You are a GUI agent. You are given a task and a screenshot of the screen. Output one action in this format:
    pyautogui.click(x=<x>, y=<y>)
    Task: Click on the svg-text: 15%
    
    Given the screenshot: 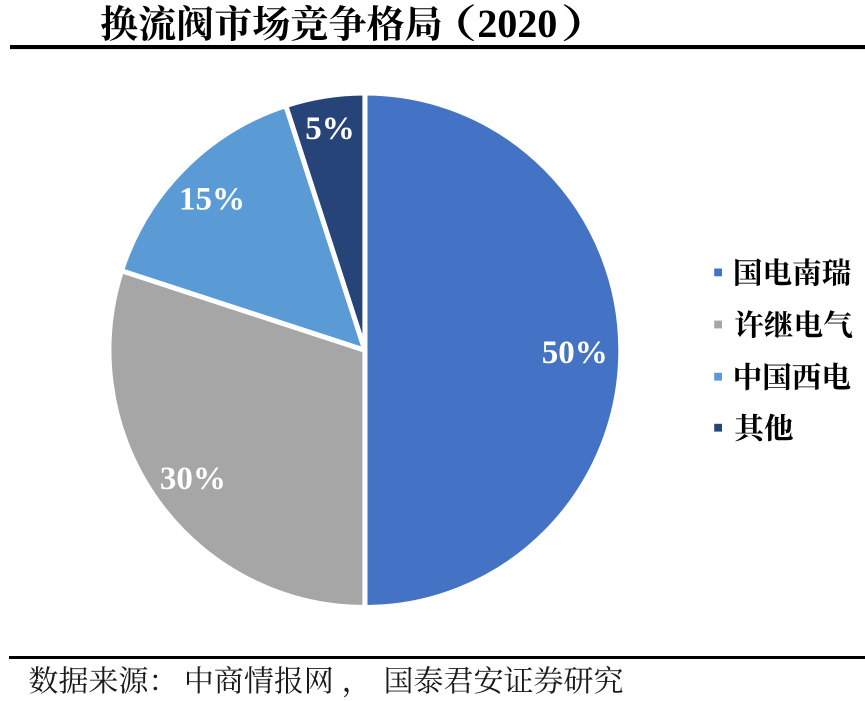 What is the action you would take?
    pyautogui.click(x=212, y=199)
    